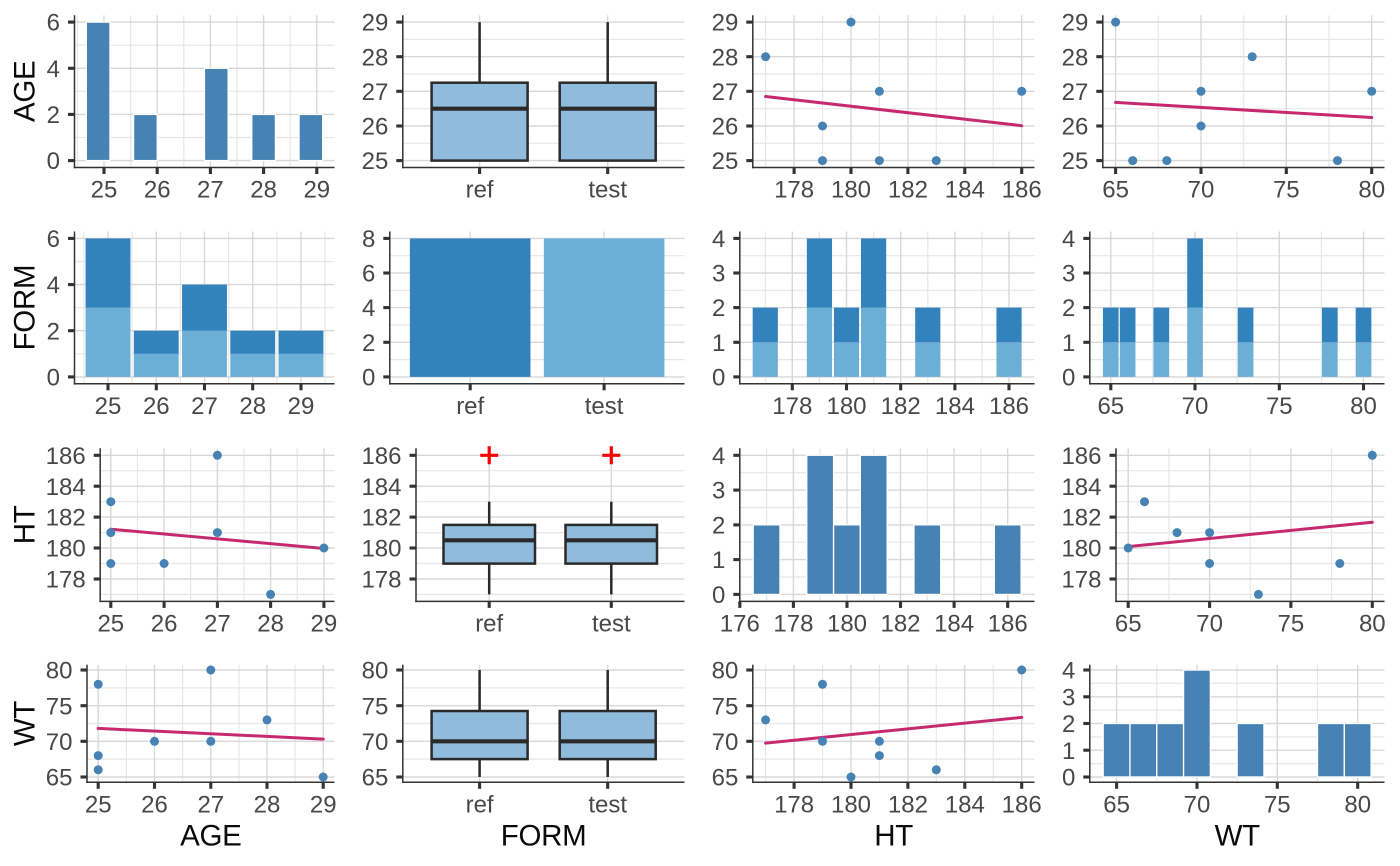 The width and height of the screenshot is (1400, 866). I want to click on svg-text: AGE, so click(210, 836).